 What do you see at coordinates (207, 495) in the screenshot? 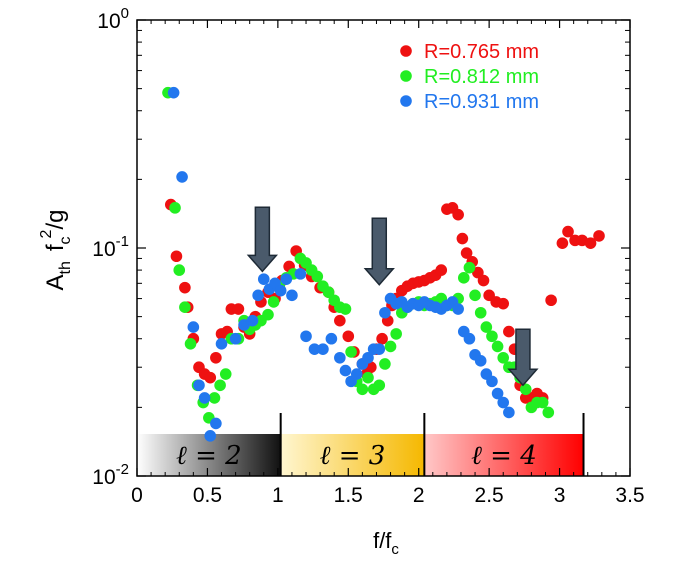
I see `x-tick-label: 0.5` at bounding box center [207, 495].